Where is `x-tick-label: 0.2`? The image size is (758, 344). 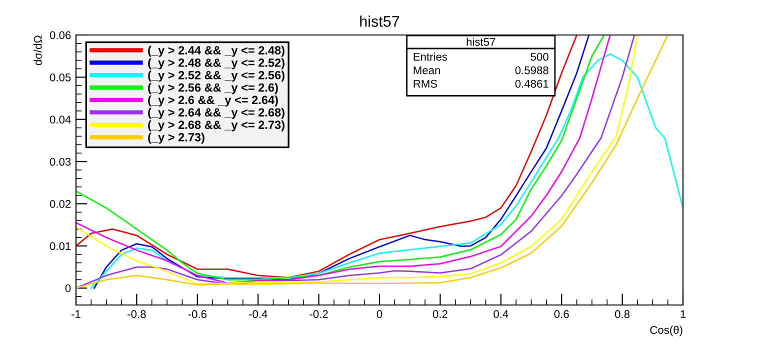
x-tick-label: 0.2 is located at coordinates (440, 314).